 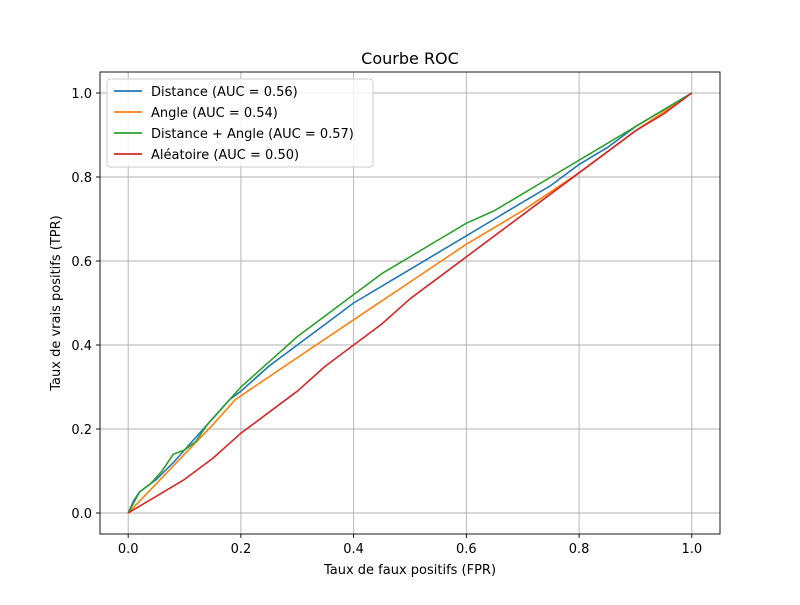 I want to click on y-tick-label: 0.8, so click(x=81, y=178).